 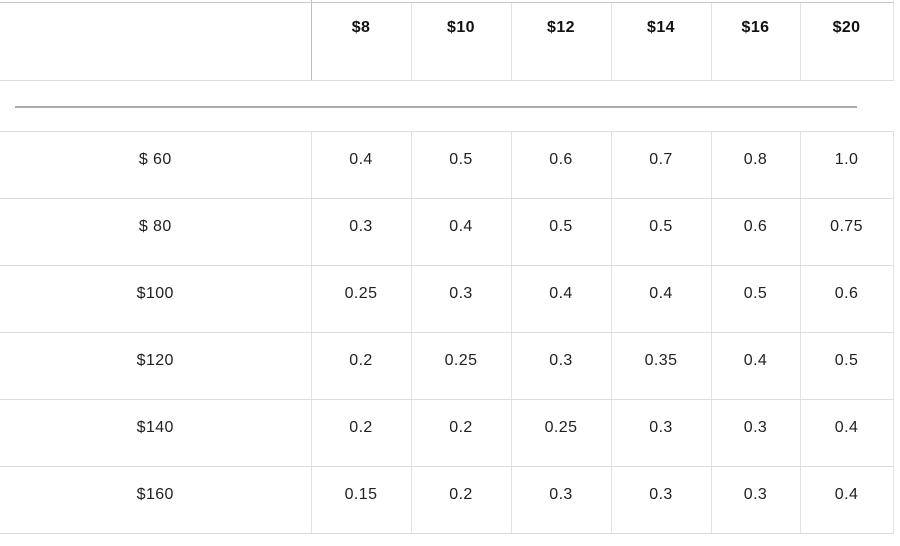 What do you see at coordinates (155, 42) in the screenshot?
I see `corner-header-cell` at bounding box center [155, 42].